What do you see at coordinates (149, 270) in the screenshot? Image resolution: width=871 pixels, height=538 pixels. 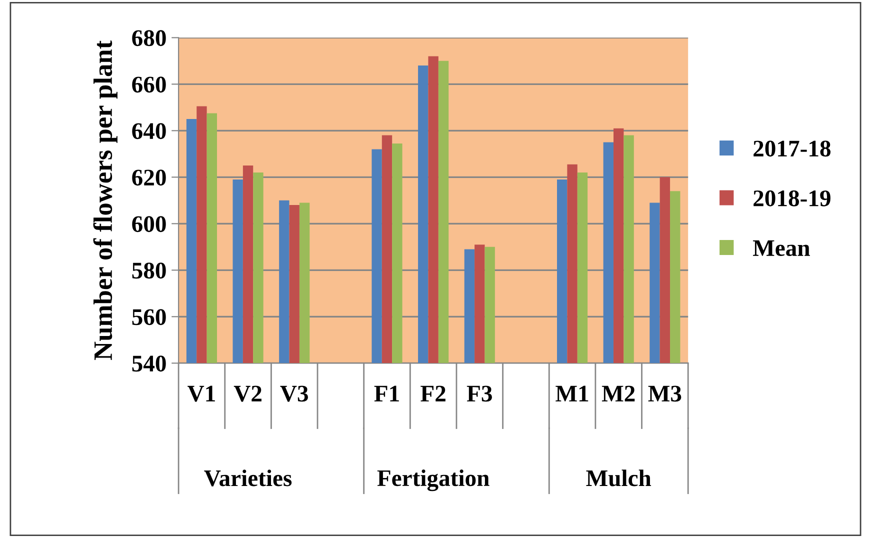 I see `y-tick-label: 580` at bounding box center [149, 270].